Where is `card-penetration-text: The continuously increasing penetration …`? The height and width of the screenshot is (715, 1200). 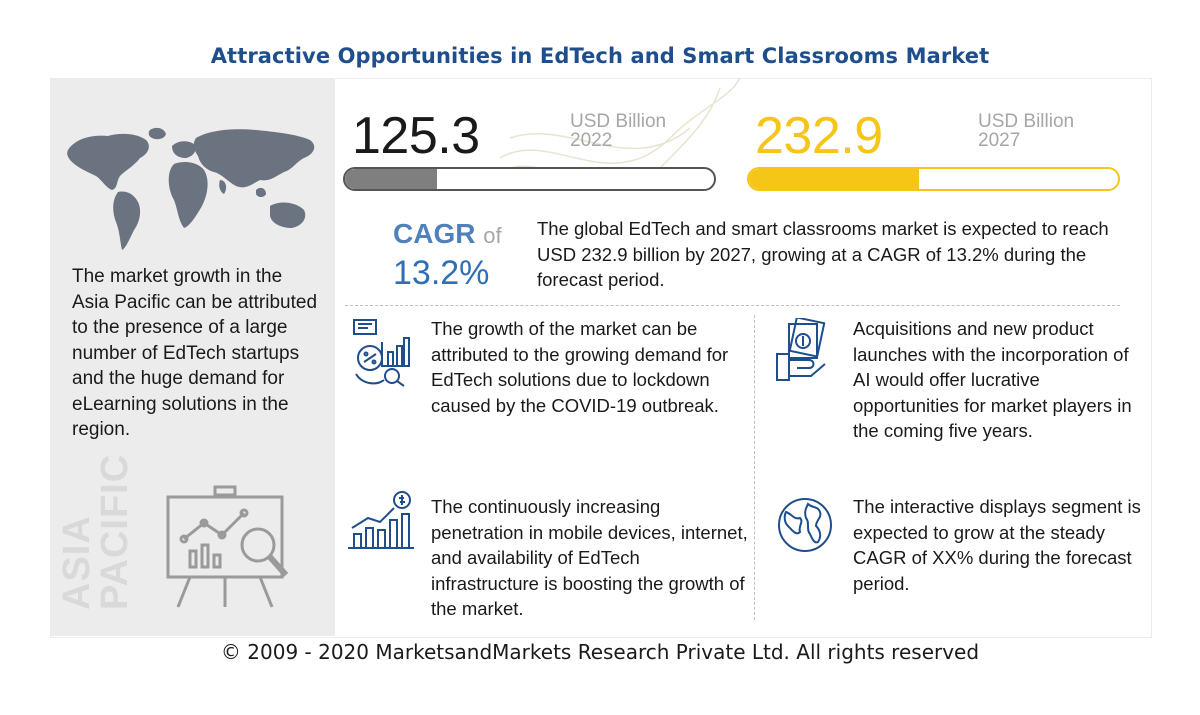
card-penetration-text: The continuously increasing penetration … is located at coordinates (589, 557).